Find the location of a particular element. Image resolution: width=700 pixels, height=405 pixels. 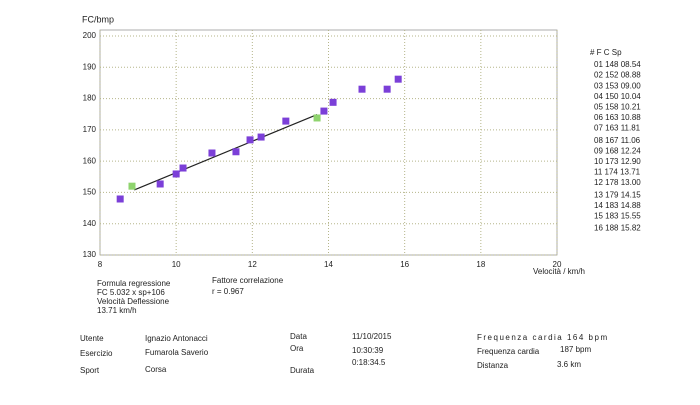

label: Durata is located at coordinates (302, 370).